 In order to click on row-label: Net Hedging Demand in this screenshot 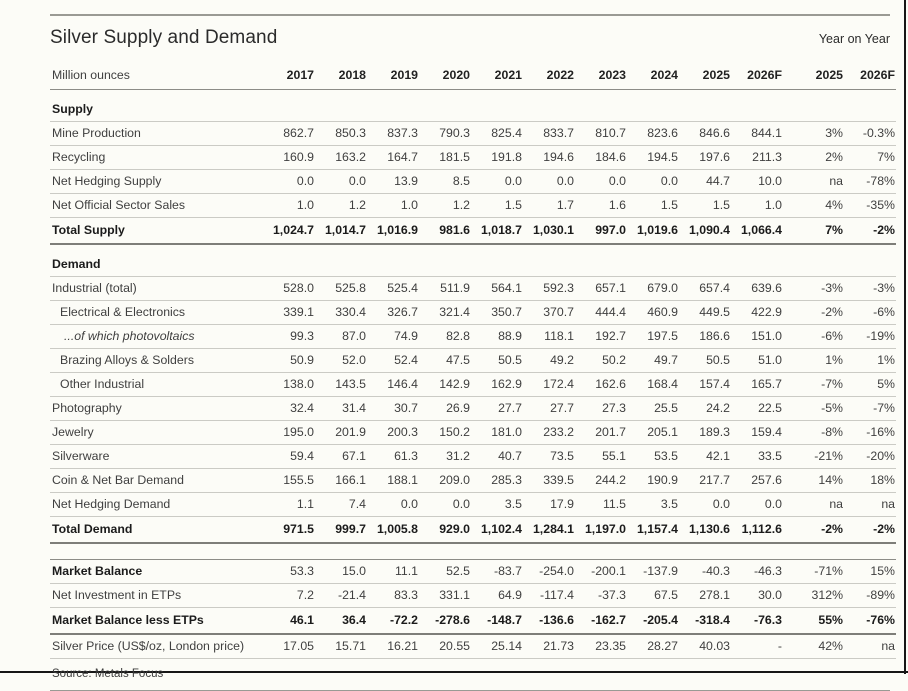, I will do `click(156, 504)`.